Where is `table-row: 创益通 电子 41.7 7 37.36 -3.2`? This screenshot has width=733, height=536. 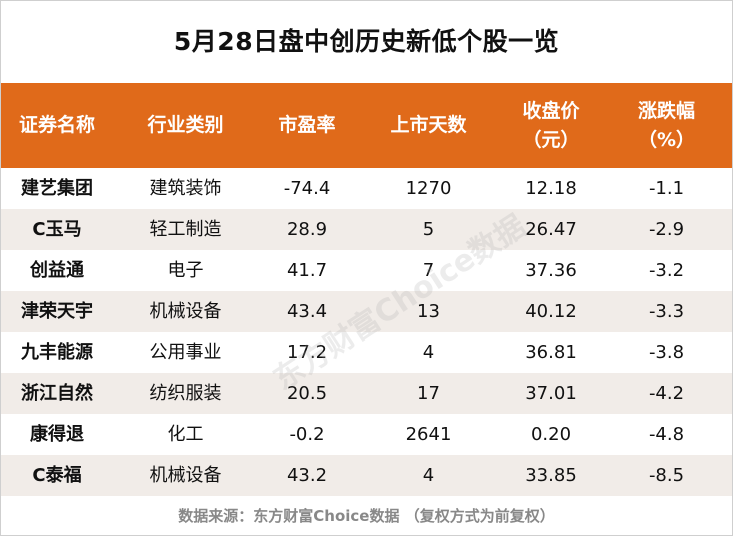 table-row: 创益通 电子 41.7 7 37.36 -3.2 is located at coordinates (366, 270).